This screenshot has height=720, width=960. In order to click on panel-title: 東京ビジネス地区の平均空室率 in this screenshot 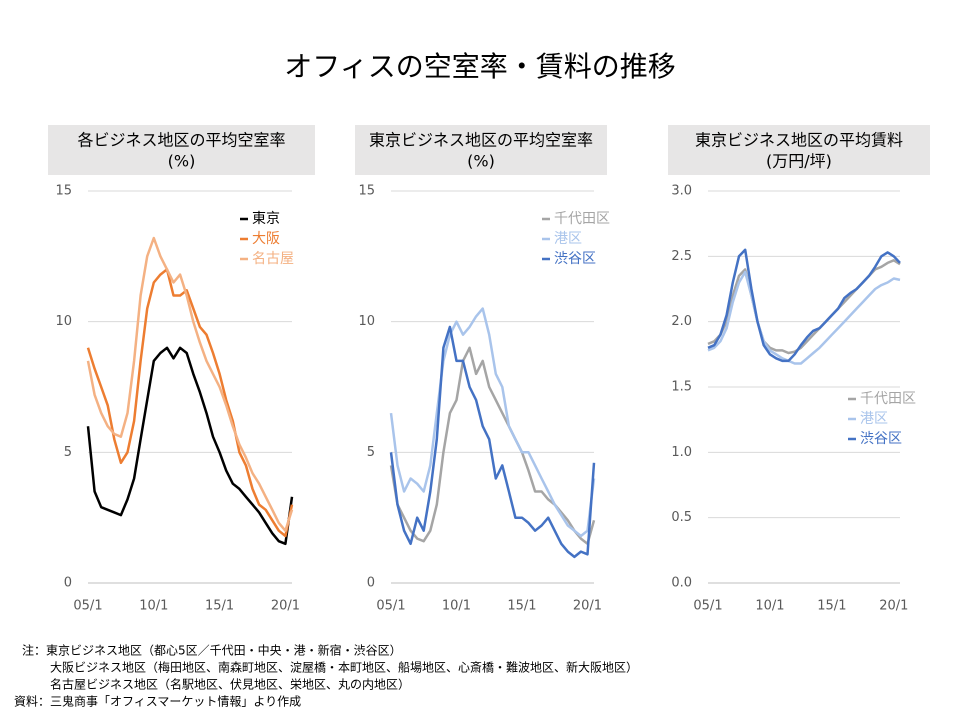, I will do `click(481, 140)`.